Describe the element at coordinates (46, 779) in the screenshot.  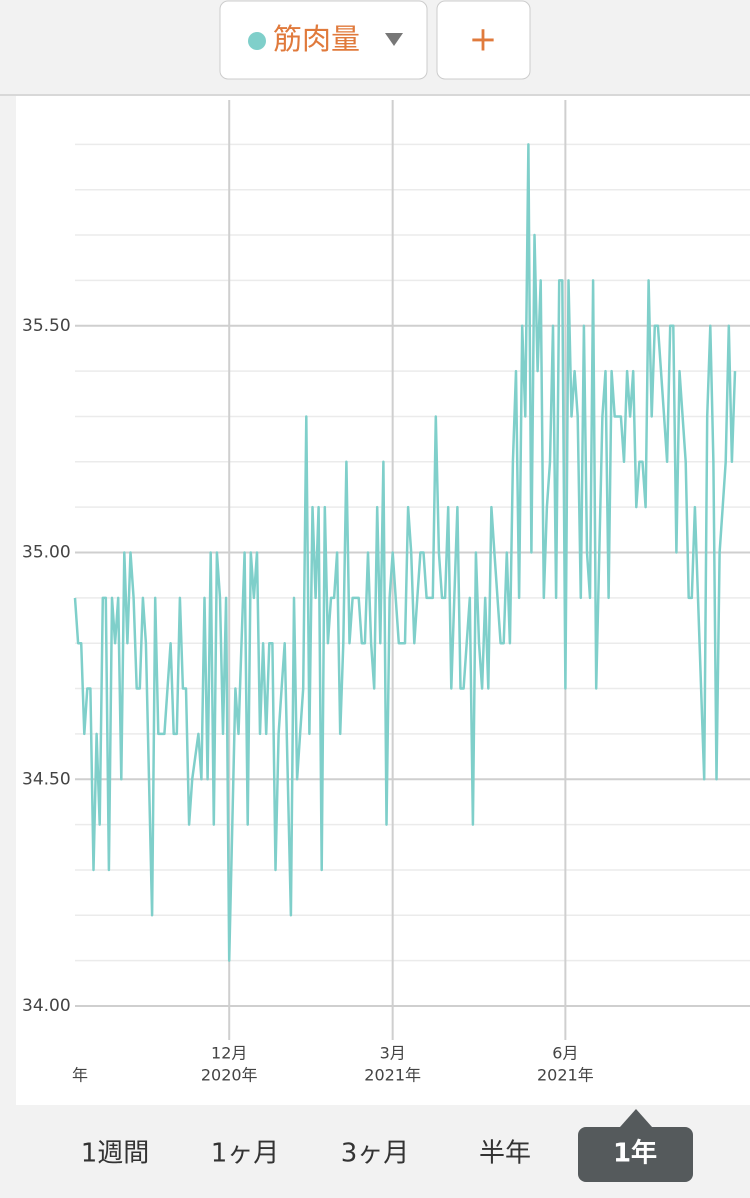
I see `y-tick-label: 34.50` at that location.